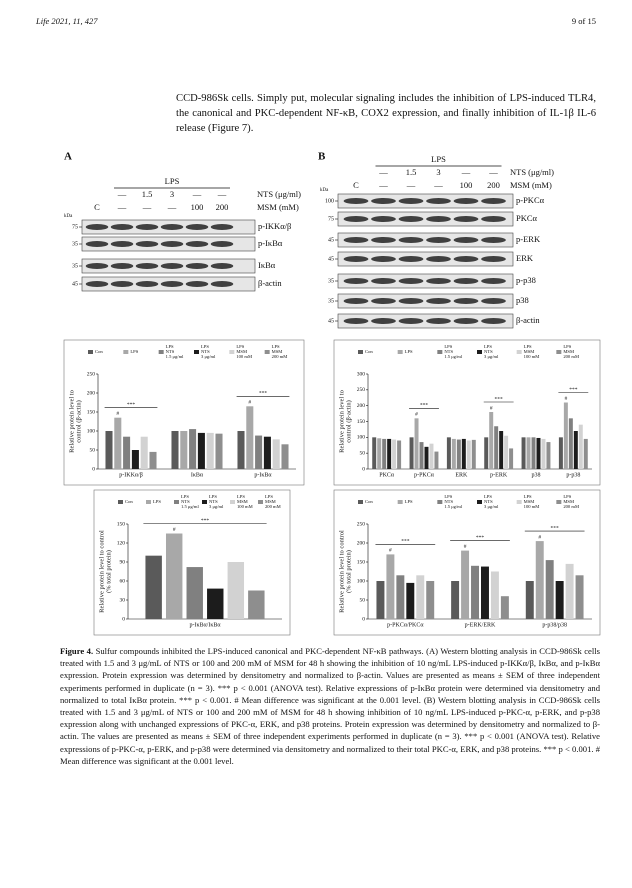  What do you see at coordinates (97, 207) in the screenshot?
I see `msm-dose: C` at bounding box center [97, 207].